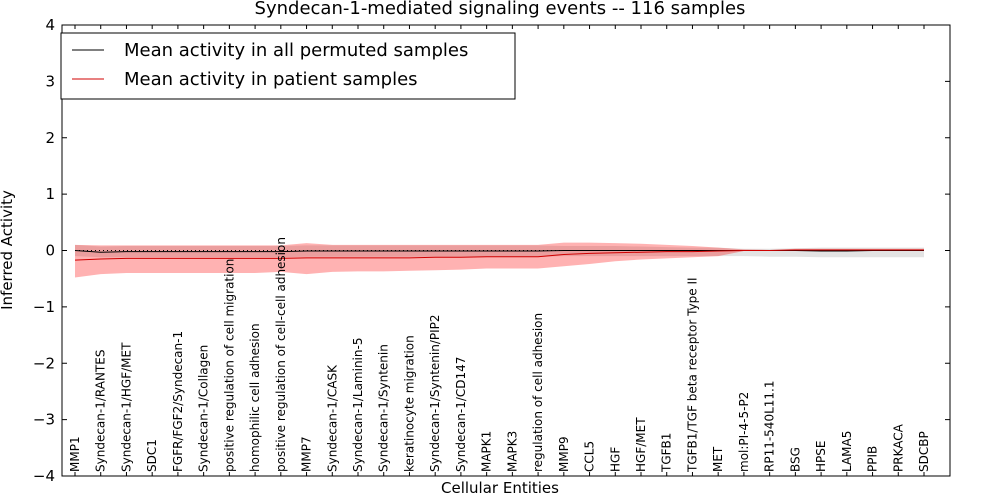  What do you see at coordinates (924, 451) in the screenshot?
I see `x-tick-label: SDCBP` at bounding box center [924, 451].